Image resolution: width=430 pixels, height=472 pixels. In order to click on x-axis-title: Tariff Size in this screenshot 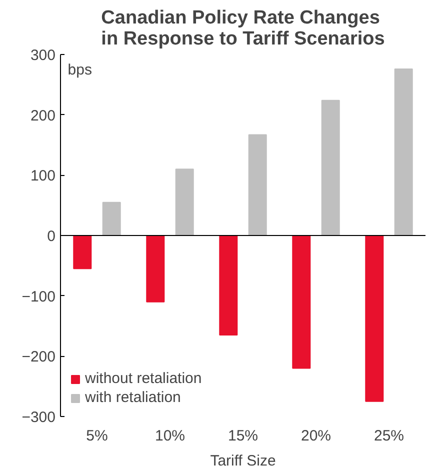, I will do `click(243, 461)`.